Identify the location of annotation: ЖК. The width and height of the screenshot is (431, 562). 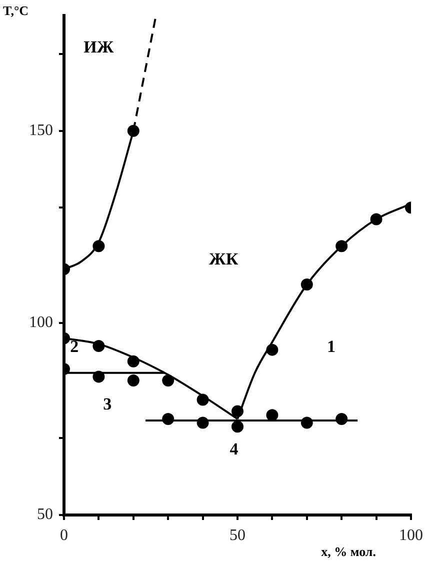
(224, 259).